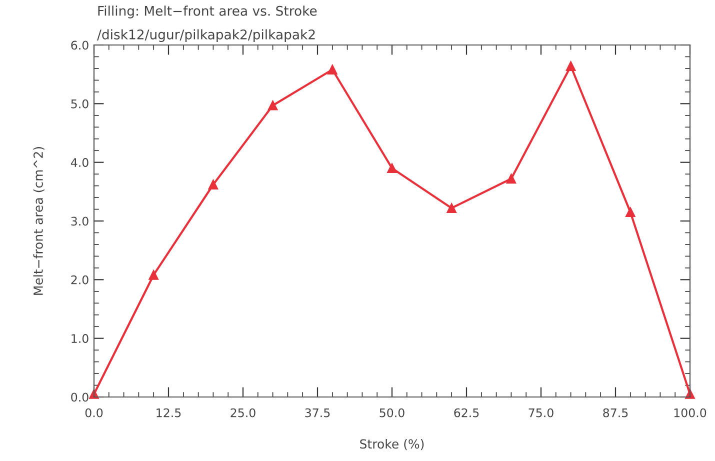 The image size is (715, 461). Describe the element at coordinates (541, 413) in the screenshot. I see `x-tick-label: 75.0` at that location.